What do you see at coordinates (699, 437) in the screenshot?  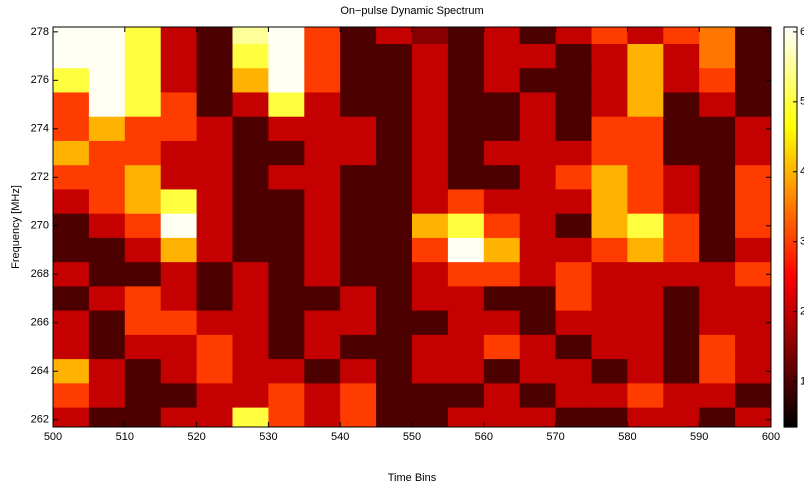 I see `x-tick-label: 590` at bounding box center [699, 437].